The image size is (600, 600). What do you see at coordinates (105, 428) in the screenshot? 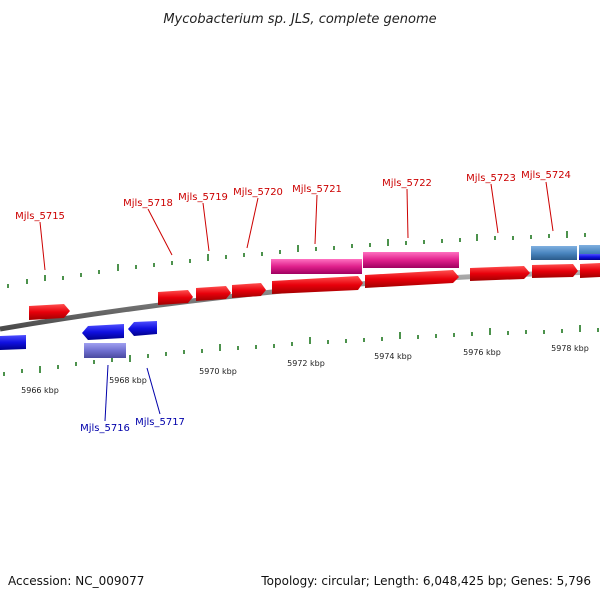
I see `gene-label-Mjls_5716: Mjls_5716` at bounding box center [105, 428].